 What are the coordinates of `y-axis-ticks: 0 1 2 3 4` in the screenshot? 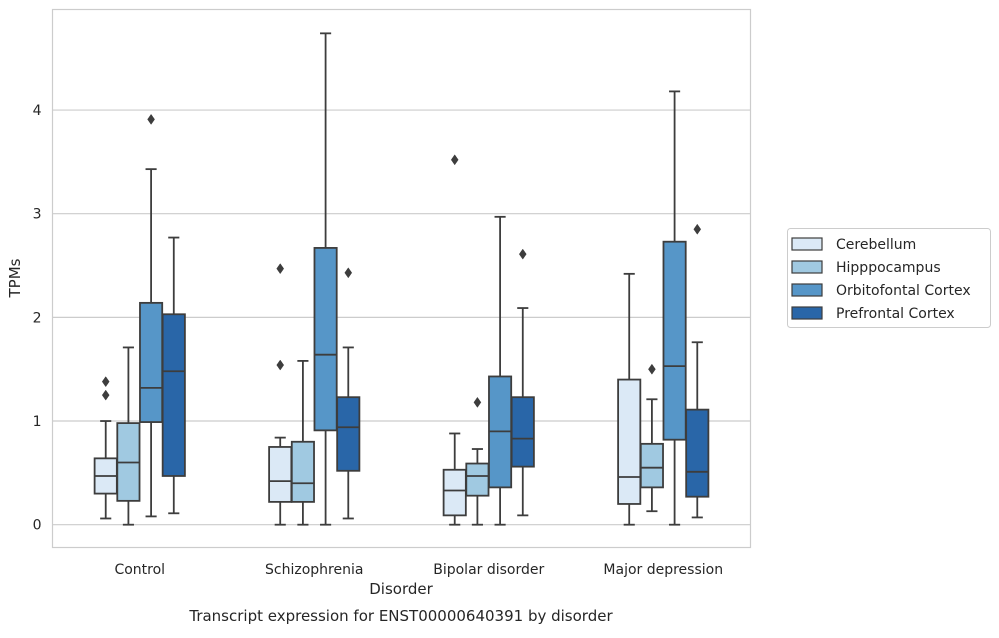 It's located at (37, 318).